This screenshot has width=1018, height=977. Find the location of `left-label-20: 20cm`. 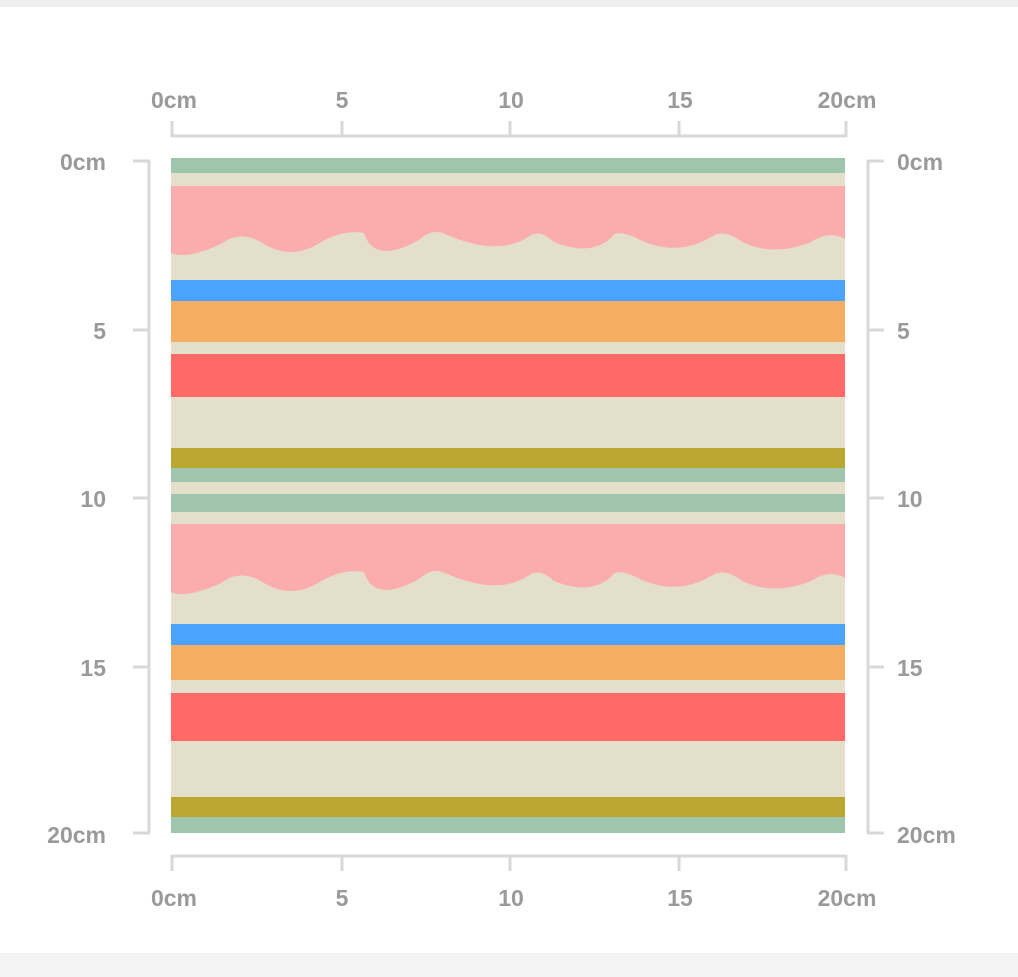

left-label-20: 20cm is located at coordinates (76, 835).